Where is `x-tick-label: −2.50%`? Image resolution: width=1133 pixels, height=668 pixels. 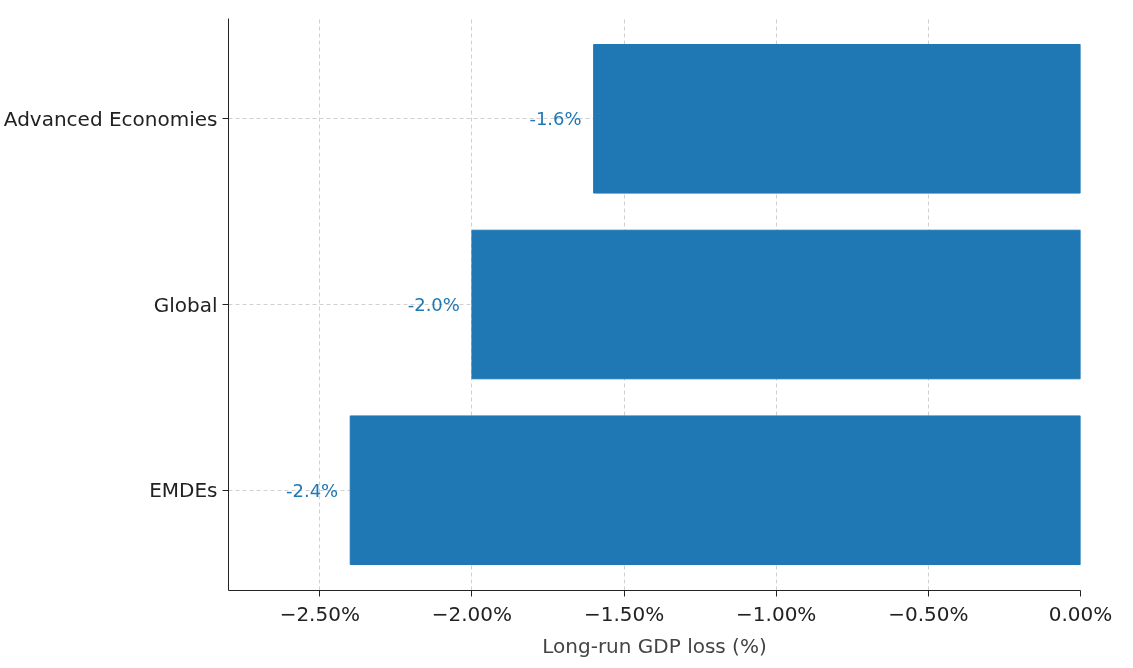
x-tick-label: −2.50% is located at coordinates (319, 613).